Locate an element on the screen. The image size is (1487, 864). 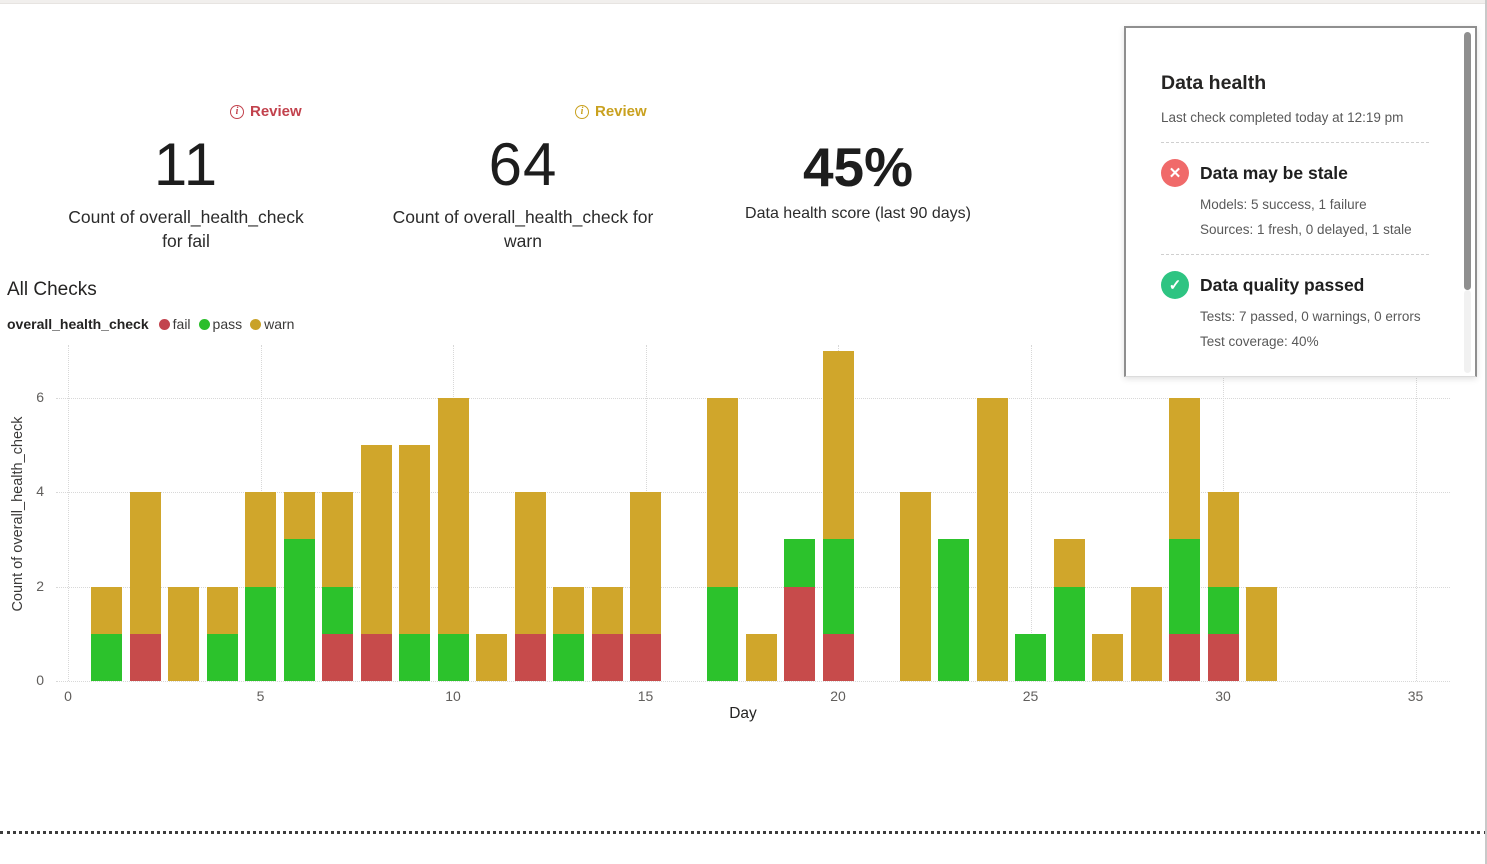
sources-status: Sources: 1 fresh, 0 delayed, 1 stale is located at coordinates (1306, 229).